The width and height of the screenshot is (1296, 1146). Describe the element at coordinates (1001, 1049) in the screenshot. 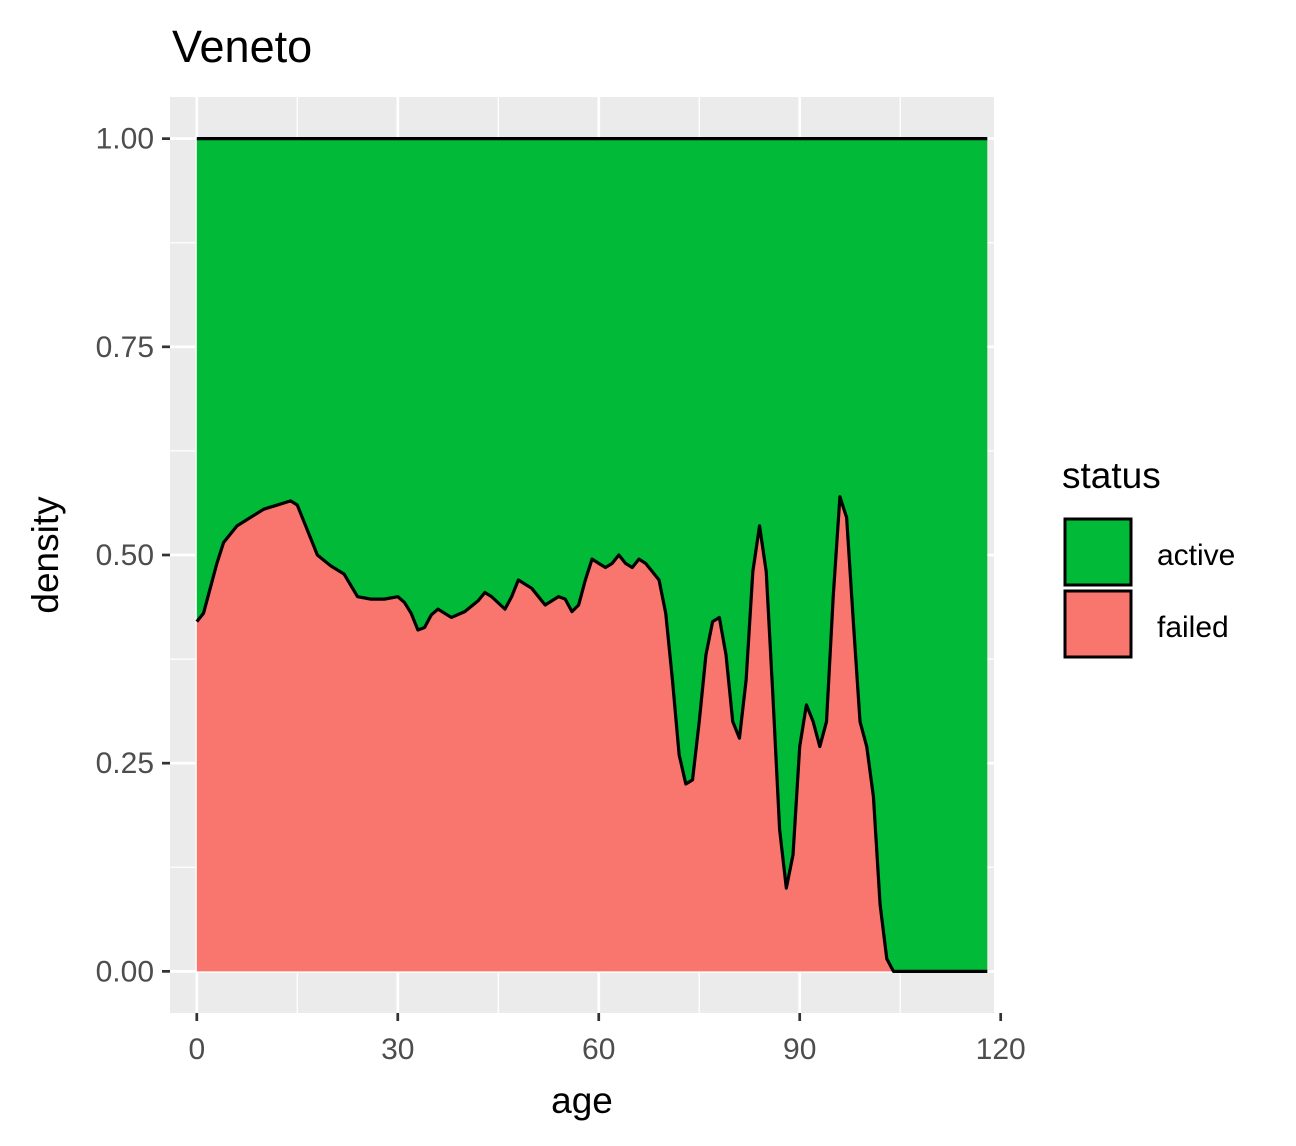

I see `x-tick-label: 120` at that location.